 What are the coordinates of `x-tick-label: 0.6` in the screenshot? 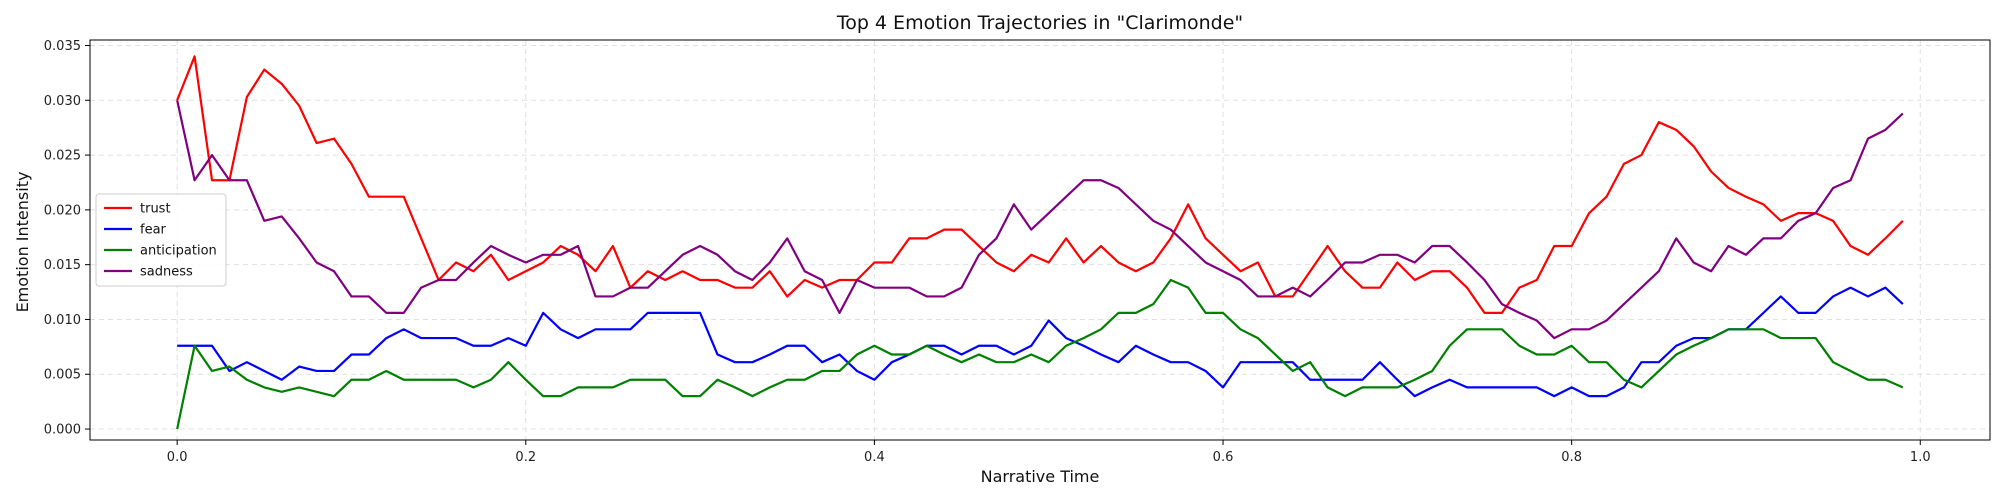 It's located at (1223, 457).